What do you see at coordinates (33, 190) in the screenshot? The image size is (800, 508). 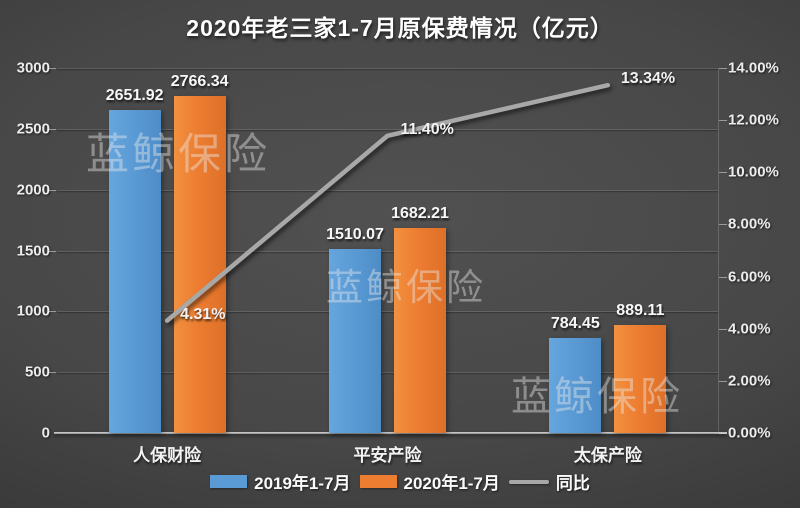 I see `y-axis-label-left: 2000` at bounding box center [33, 190].